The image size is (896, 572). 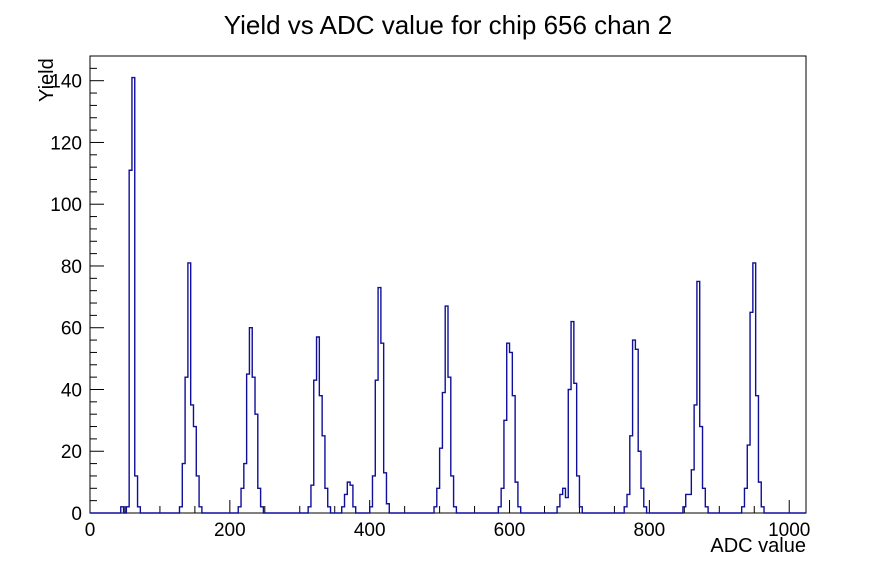 I want to click on y-tick-label: 140, so click(x=66, y=82).